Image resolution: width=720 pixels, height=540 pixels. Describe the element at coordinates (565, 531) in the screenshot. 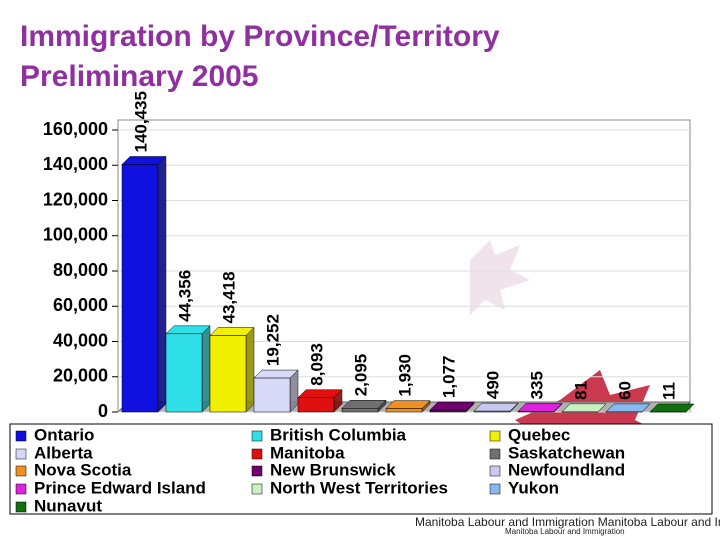

I see `footer-small: Manitoba Labour and Immigration` at that location.